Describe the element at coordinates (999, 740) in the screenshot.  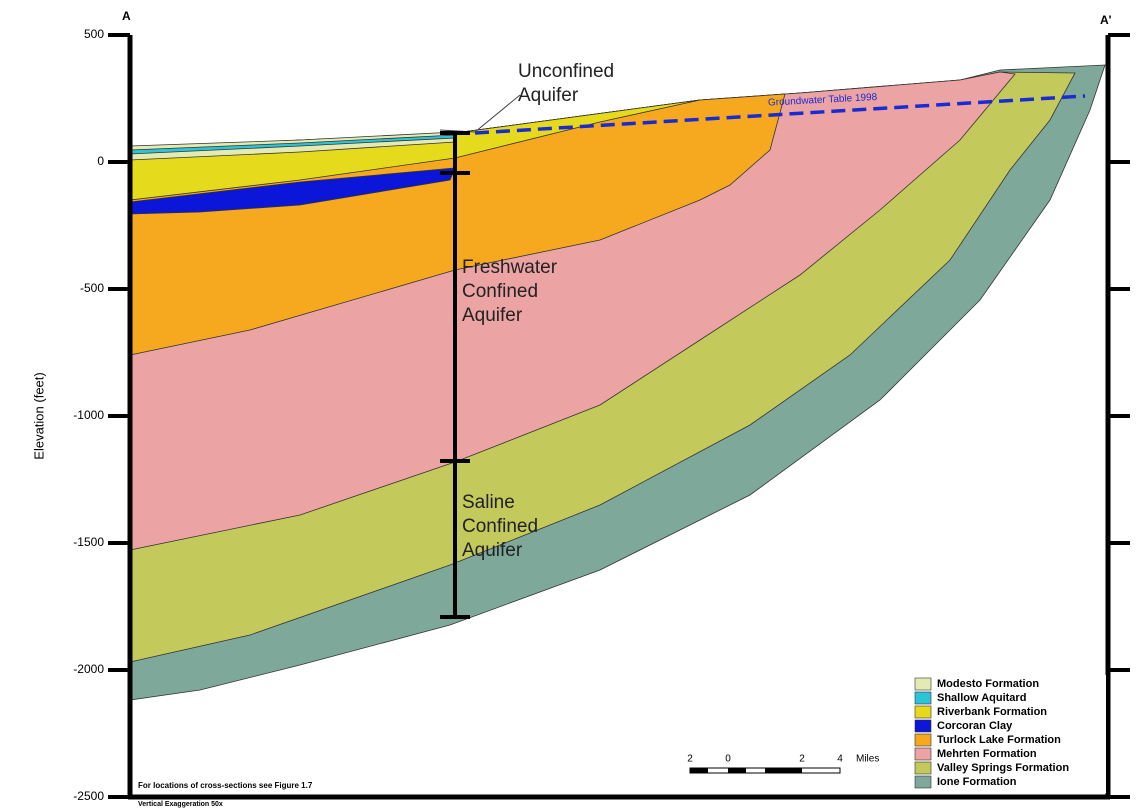
I see `legend-label: Turlock Lake Formation` at that location.